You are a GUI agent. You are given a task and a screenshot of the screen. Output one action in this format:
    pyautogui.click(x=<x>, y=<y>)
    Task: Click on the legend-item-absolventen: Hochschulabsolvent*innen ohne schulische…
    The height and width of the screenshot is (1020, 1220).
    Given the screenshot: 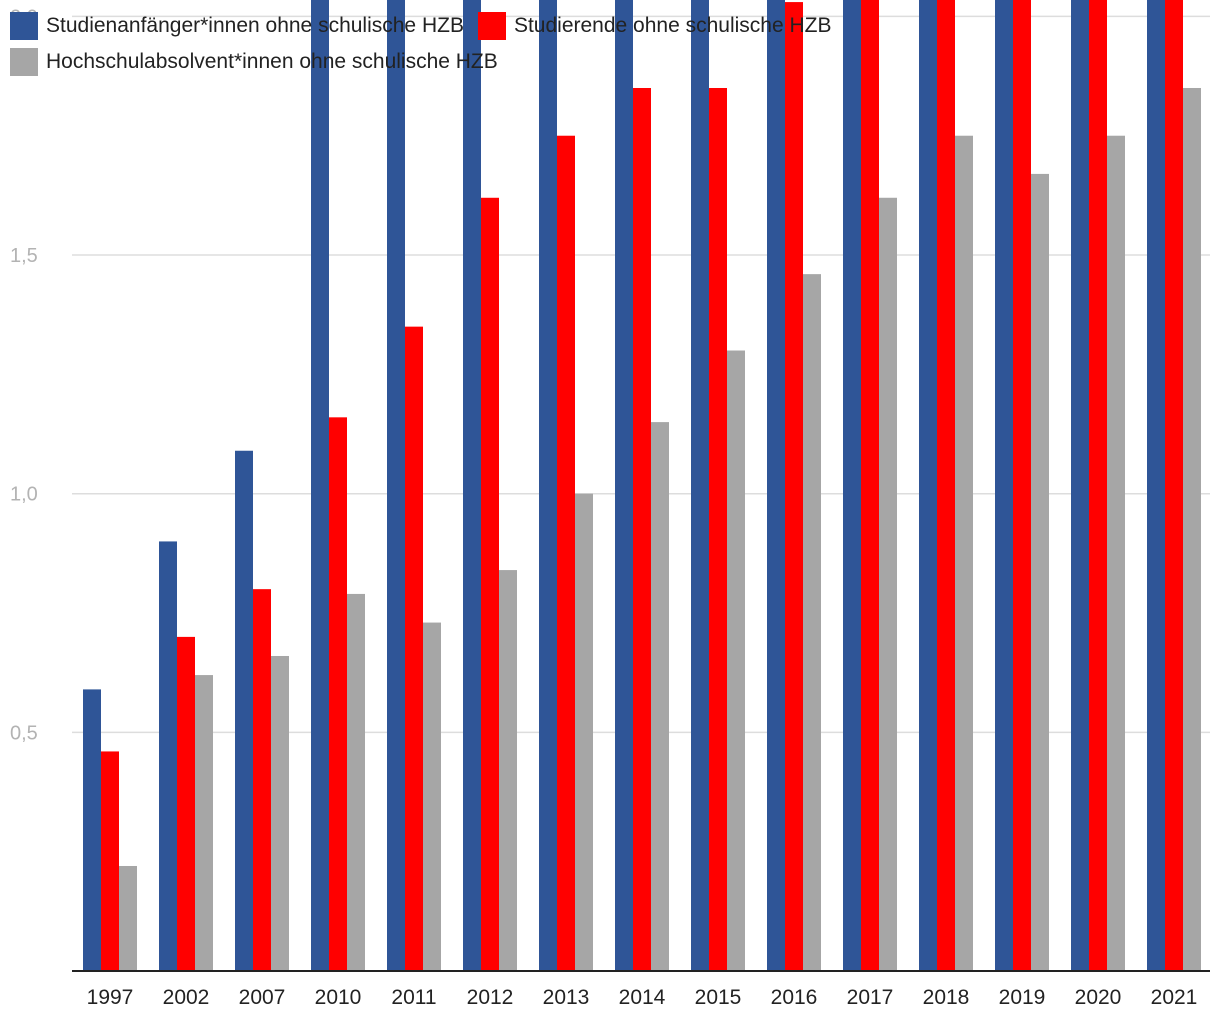 What is the action you would take?
    pyautogui.click(x=254, y=62)
    